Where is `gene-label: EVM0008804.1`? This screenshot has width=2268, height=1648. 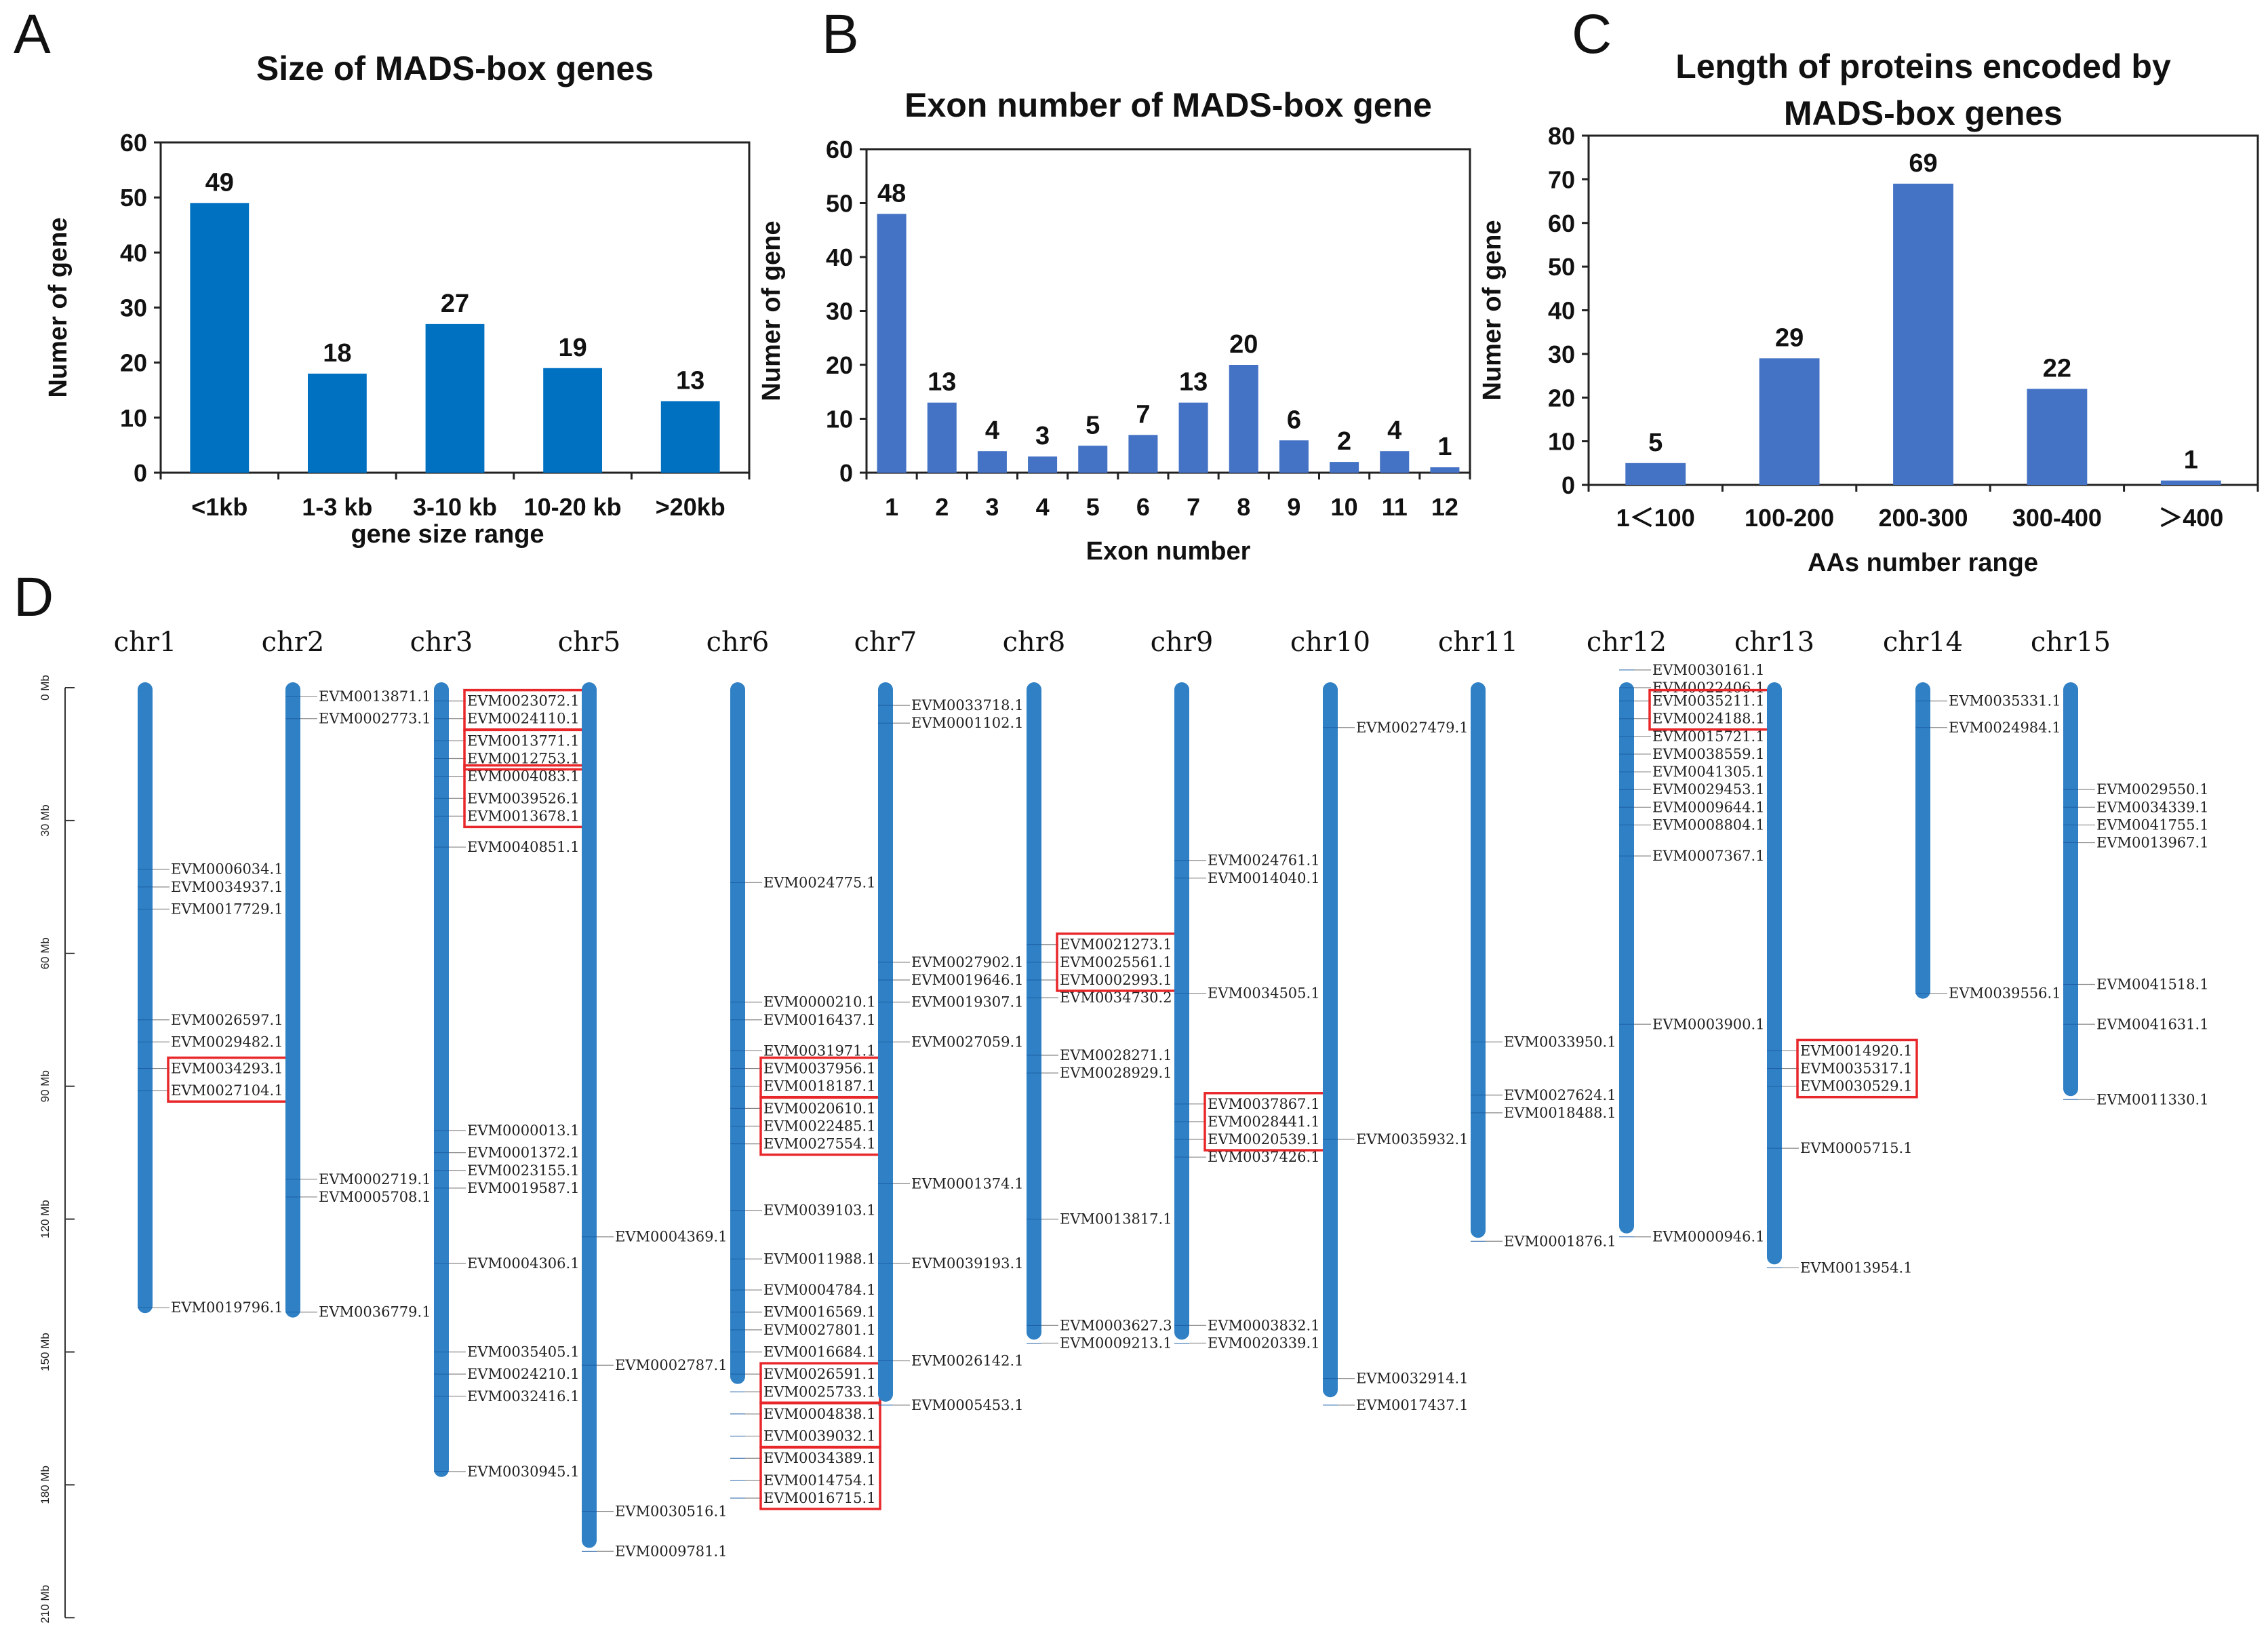 gene-label: EVM0008804.1 is located at coordinates (1709, 825).